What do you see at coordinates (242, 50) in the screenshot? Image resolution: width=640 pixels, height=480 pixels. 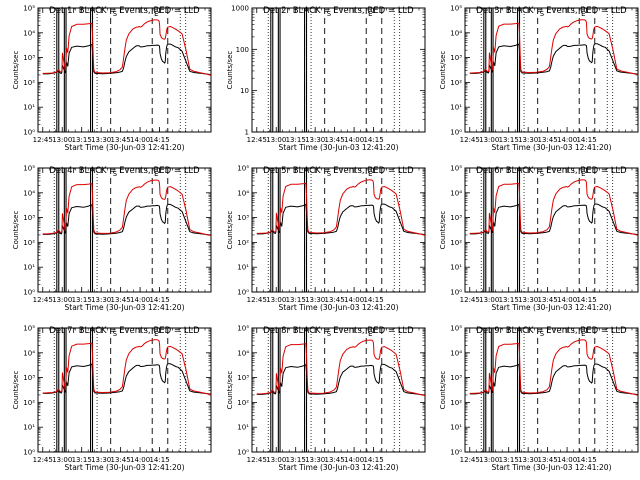 I see `y-tick-label: 100` at bounding box center [242, 50].